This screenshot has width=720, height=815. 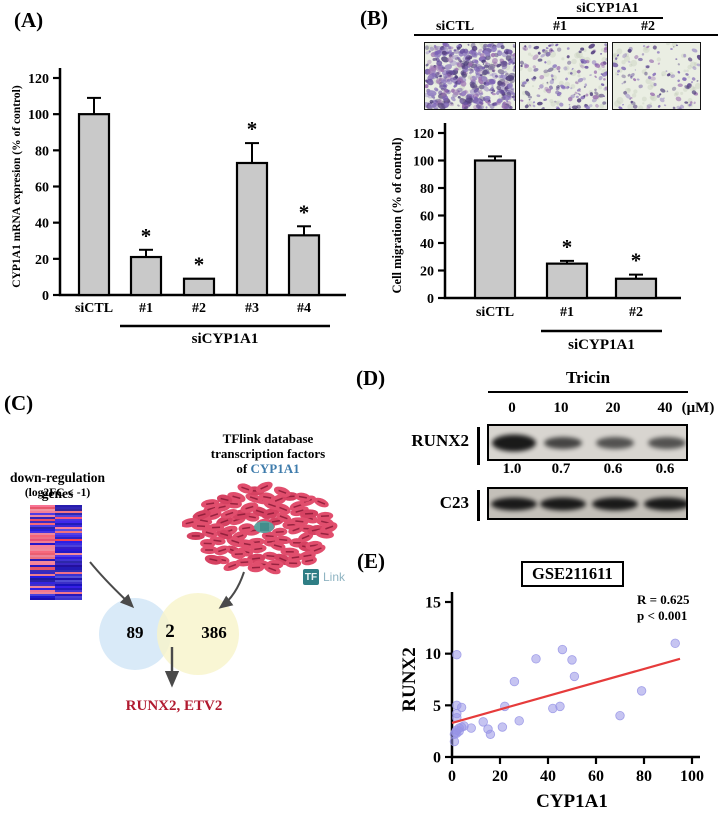 What do you see at coordinates (662, 615) in the screenshot?
I see `p-value: p < 0.001` at bounding box center [662, 615].